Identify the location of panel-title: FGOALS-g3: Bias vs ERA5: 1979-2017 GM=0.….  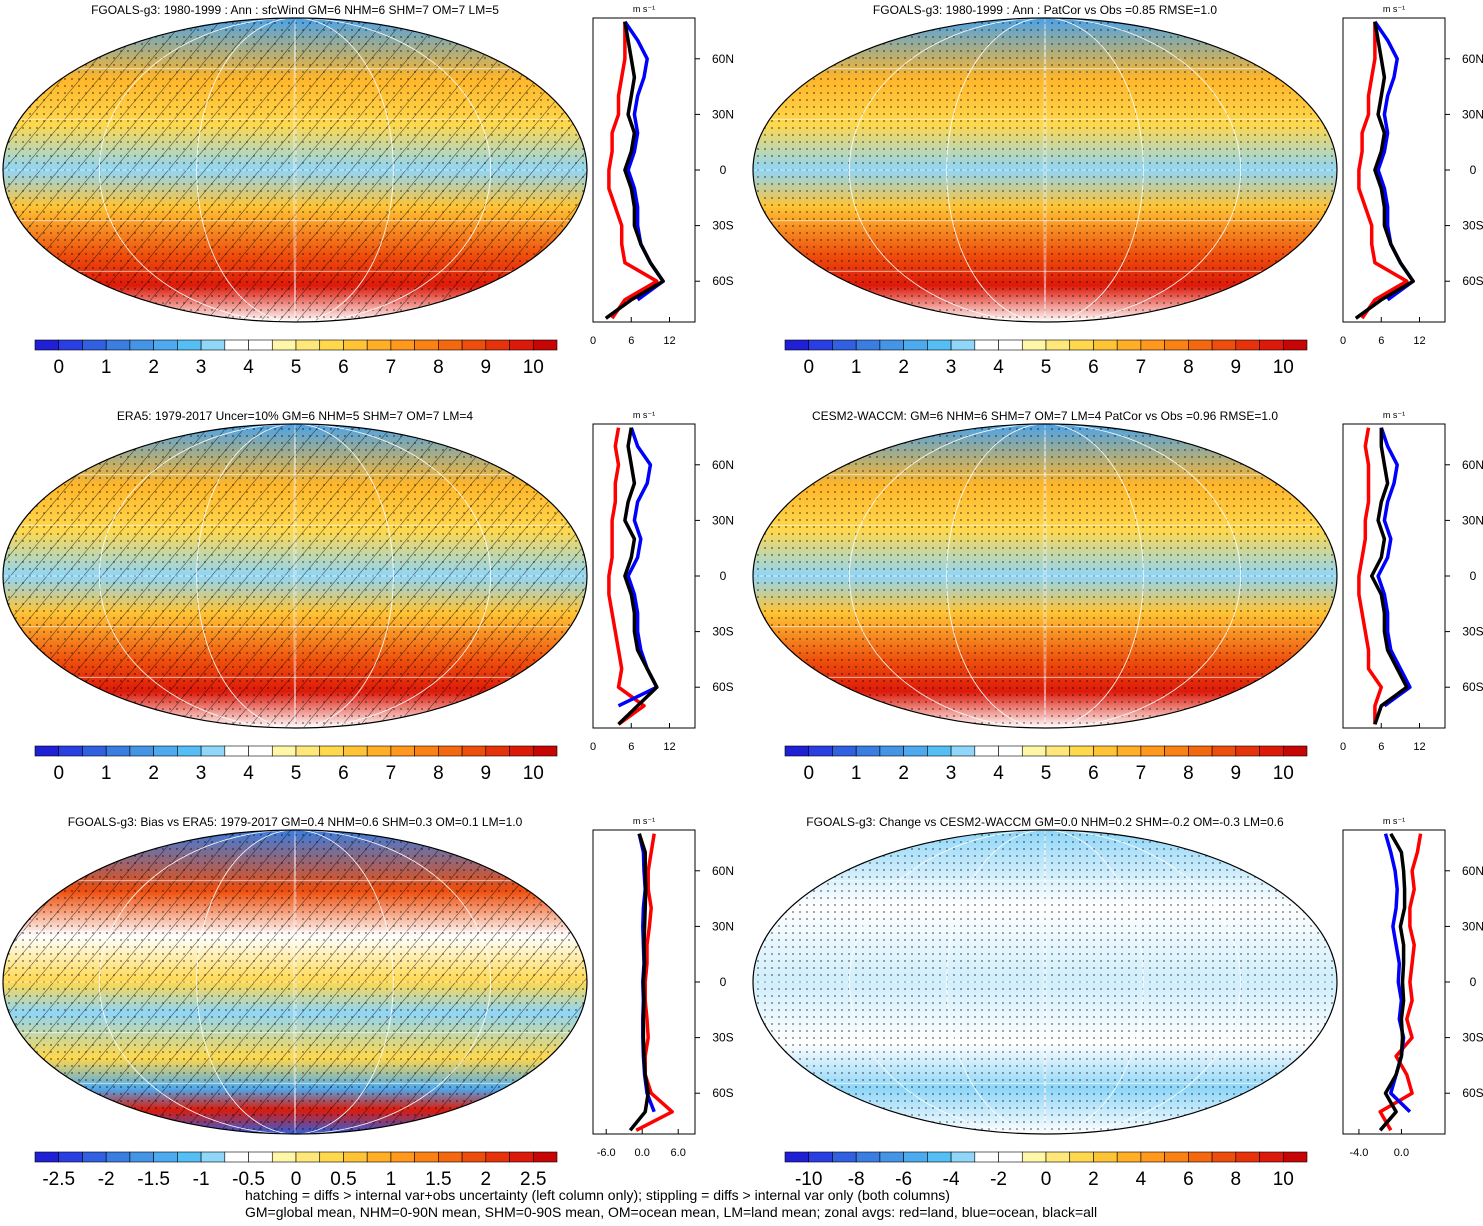
(295, 822).